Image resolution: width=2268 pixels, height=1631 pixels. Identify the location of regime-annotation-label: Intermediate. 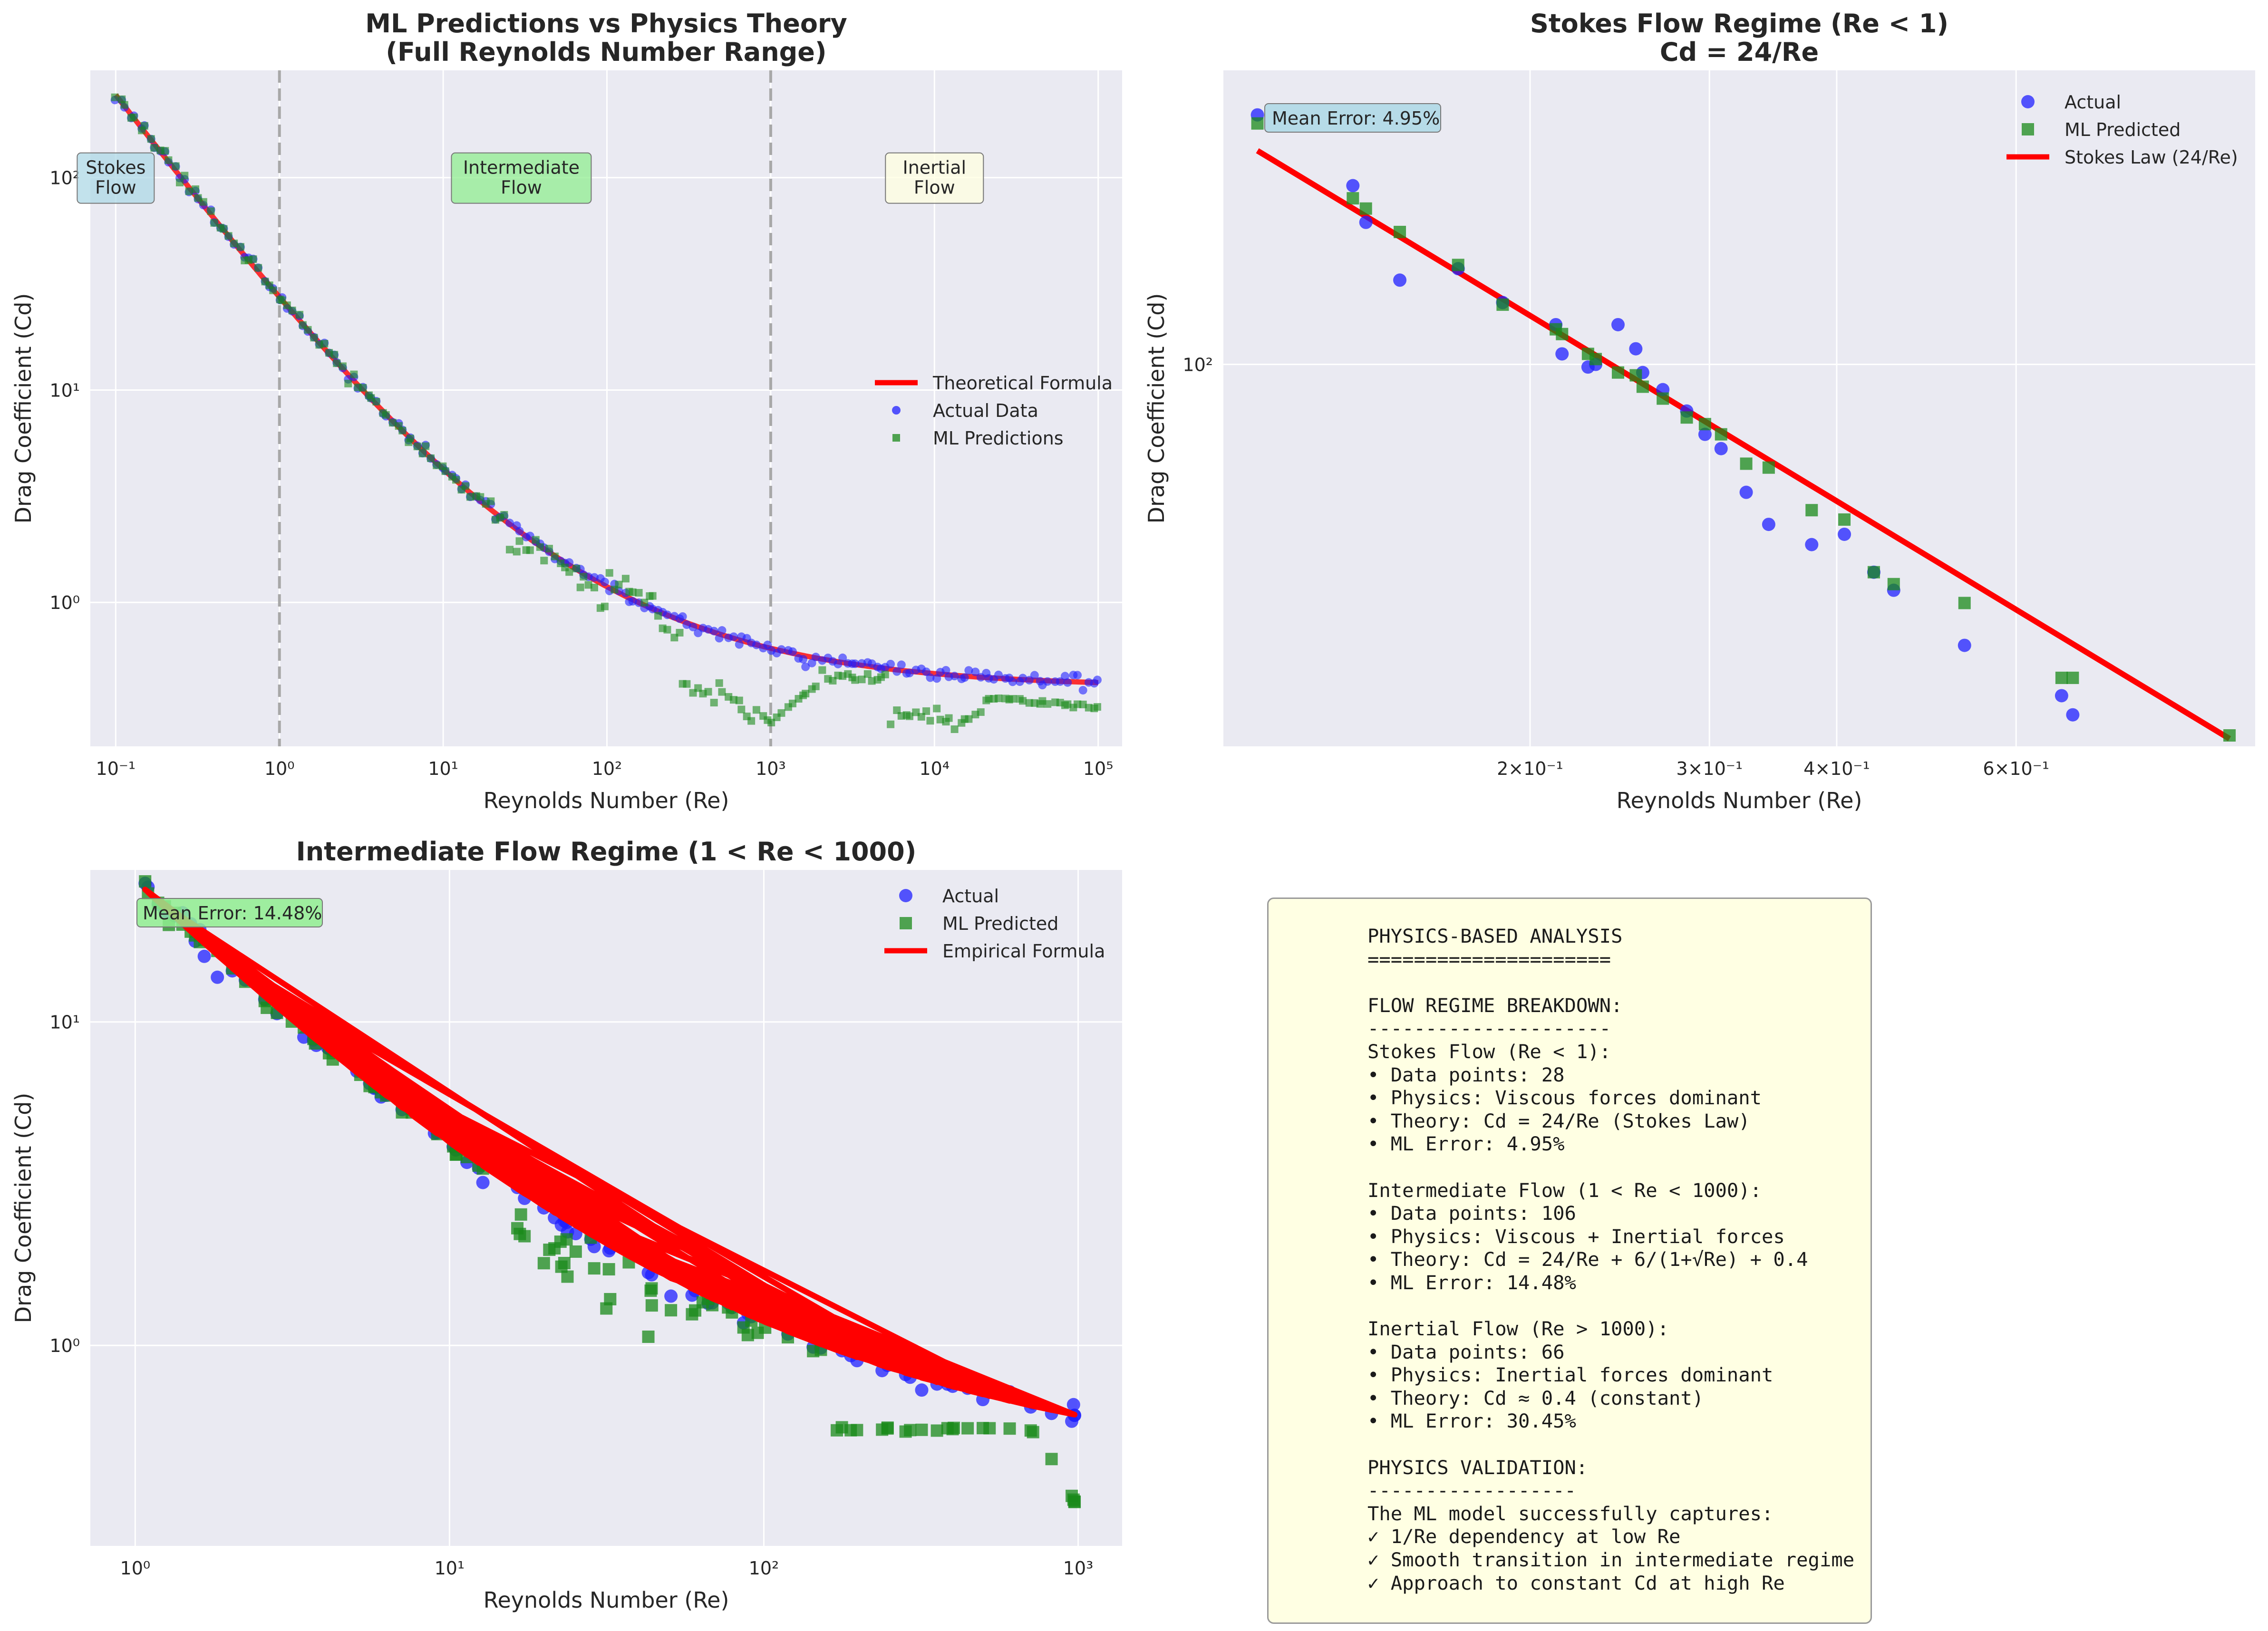
(521, 167).